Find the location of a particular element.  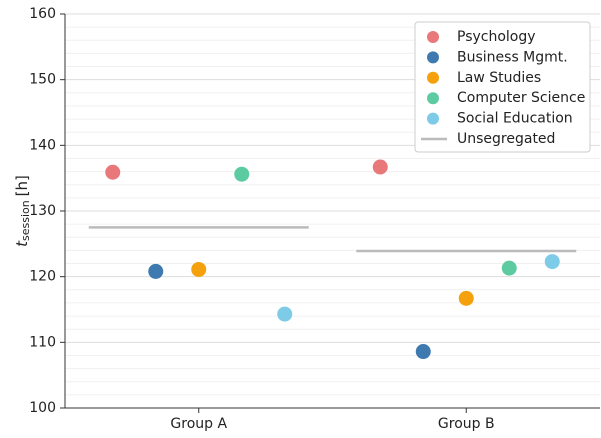

legend-label: Business Mgmt. is located at coordinates (512, 57).